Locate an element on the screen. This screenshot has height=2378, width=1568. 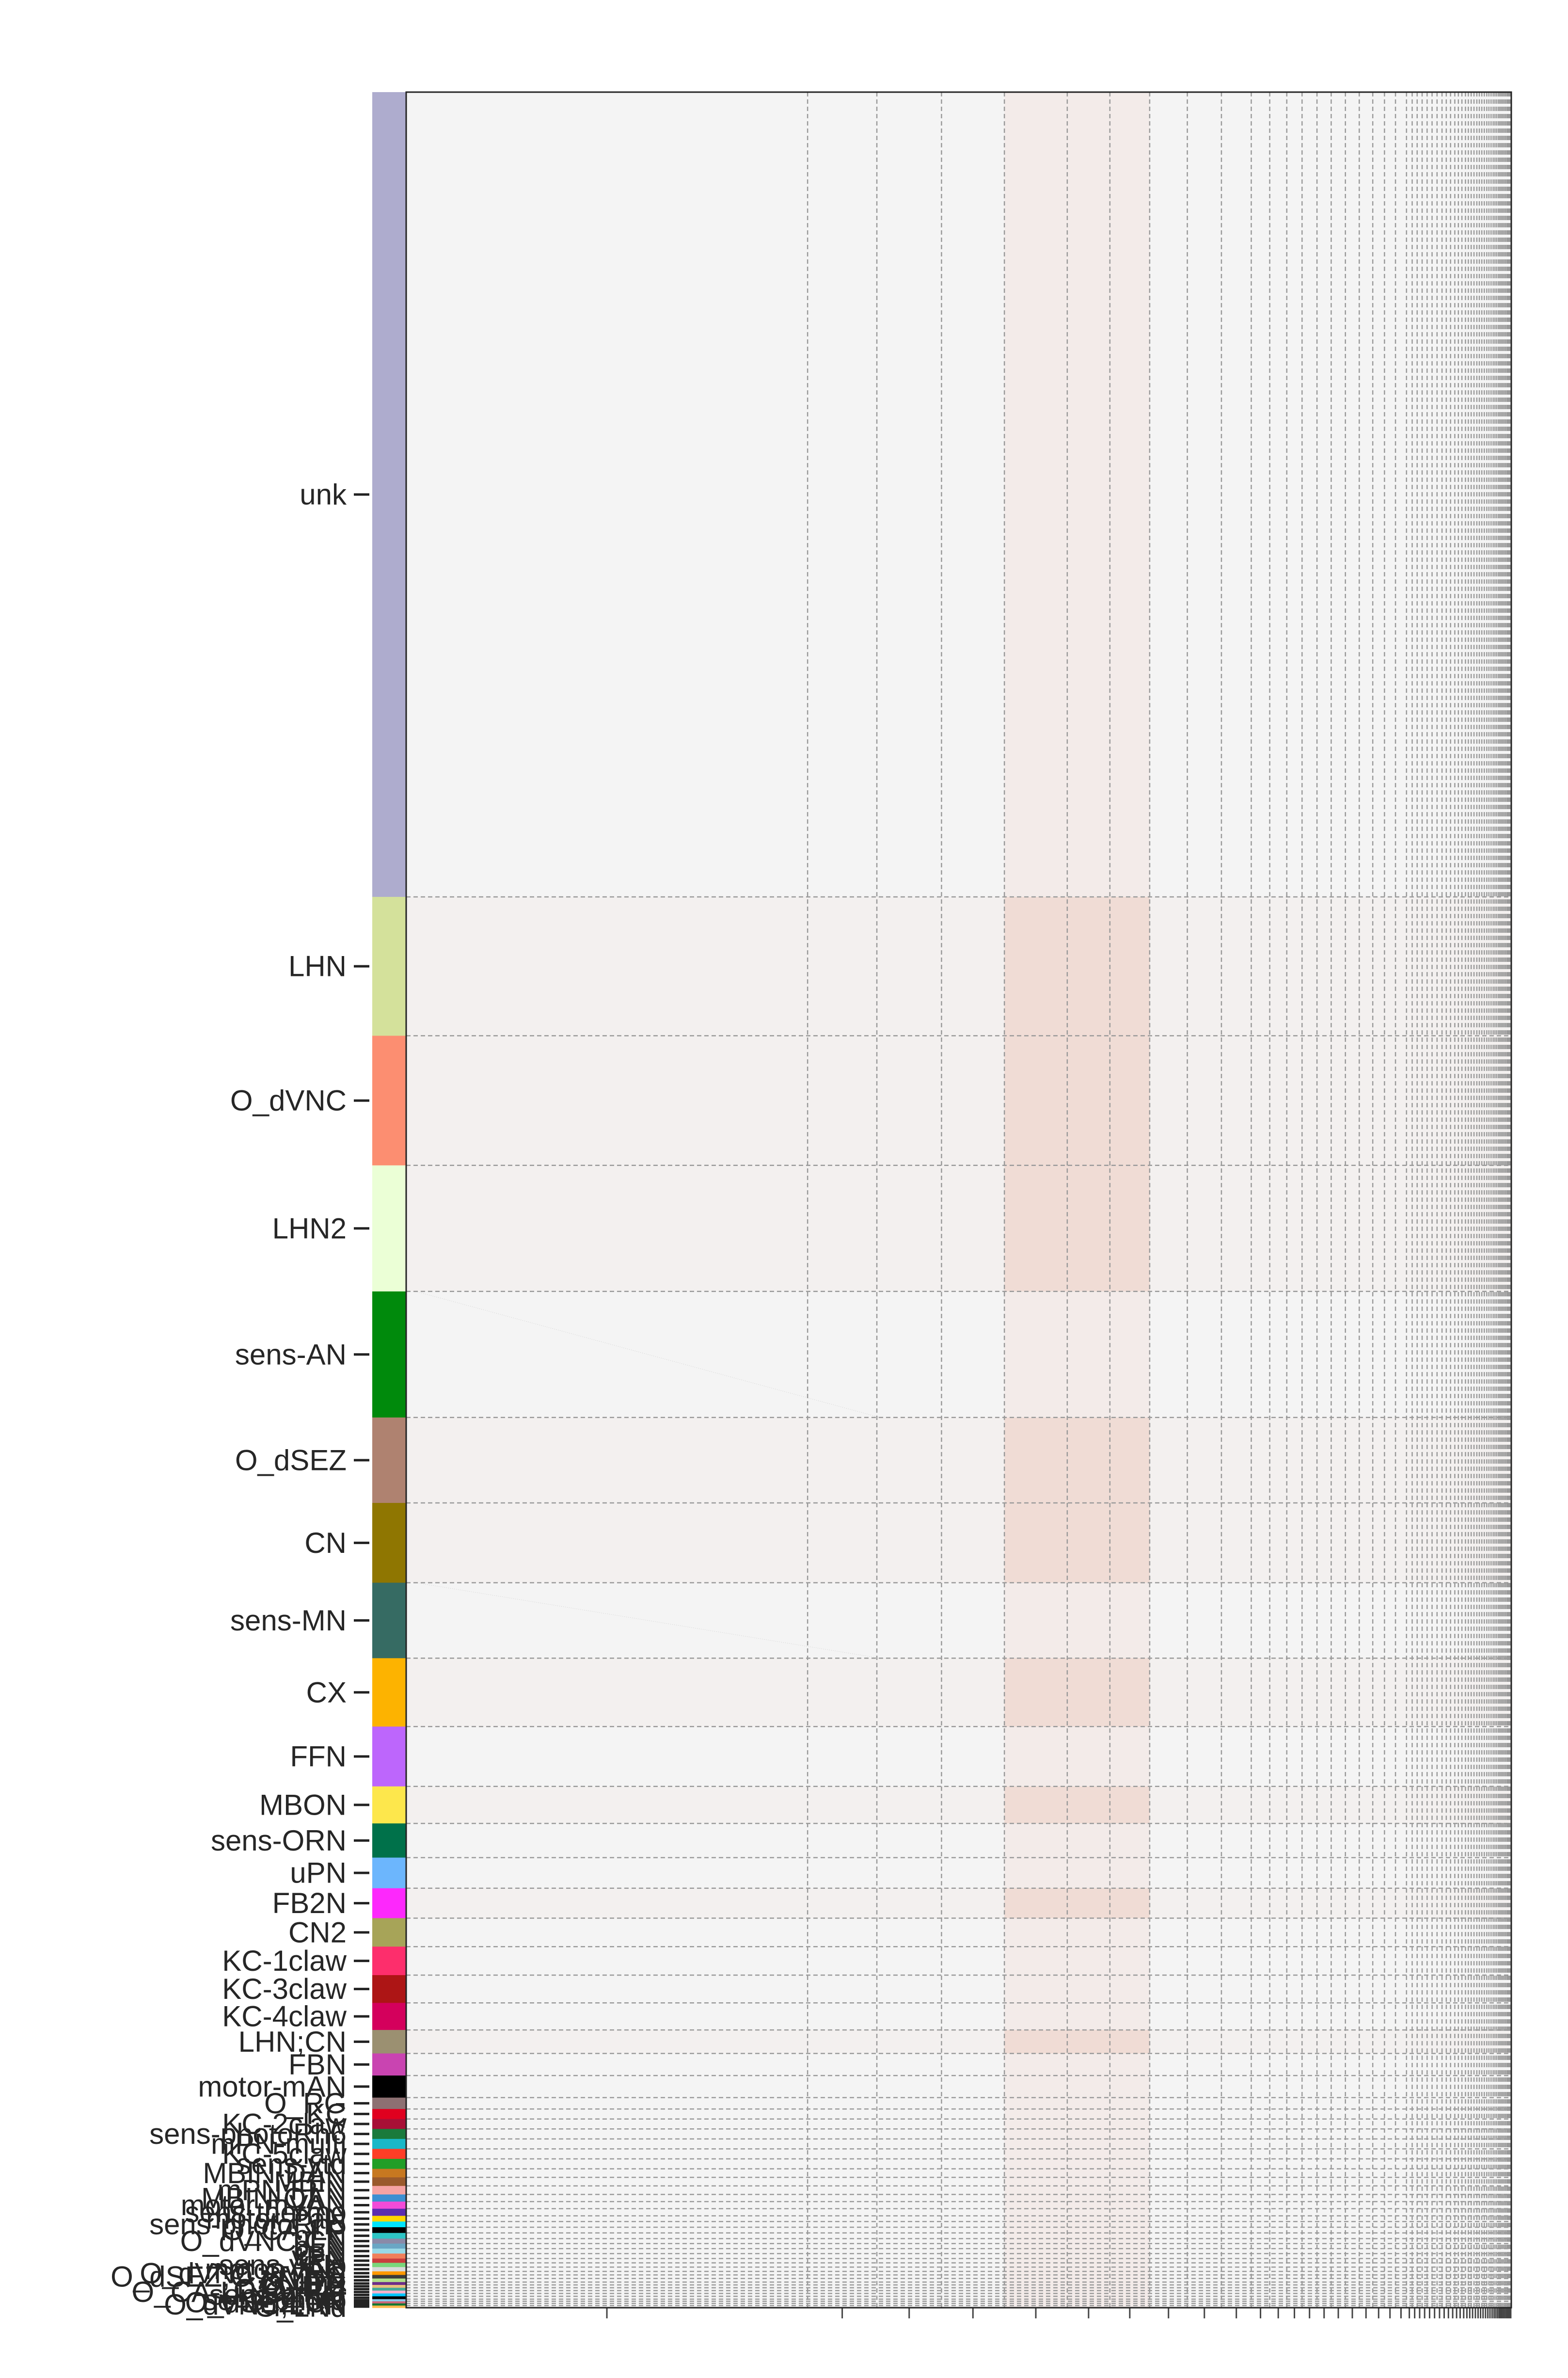
y-tick-label: O_IPC is located at coordinates (303, 2283).